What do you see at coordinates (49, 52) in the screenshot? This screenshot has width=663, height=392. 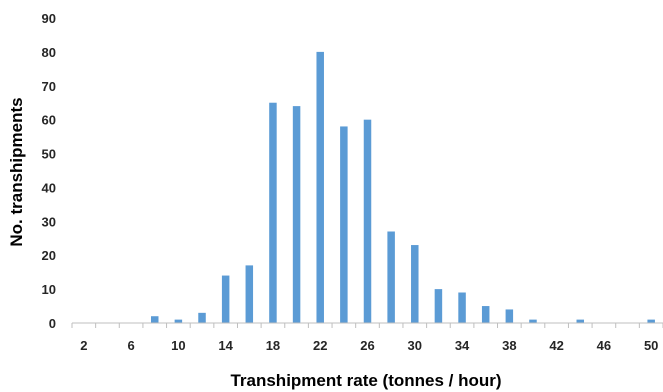 I see `y-tick-label: 80` at bounding box center [49, 52].